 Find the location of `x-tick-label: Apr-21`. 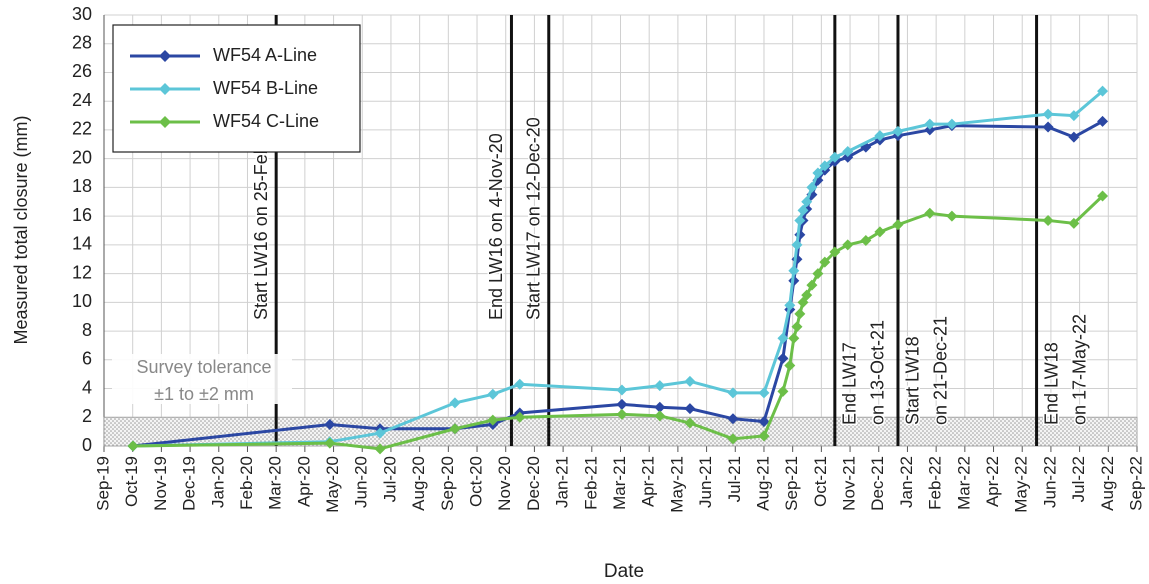

x-tick-label: Apr-21 is located at coordinates (648, 481).